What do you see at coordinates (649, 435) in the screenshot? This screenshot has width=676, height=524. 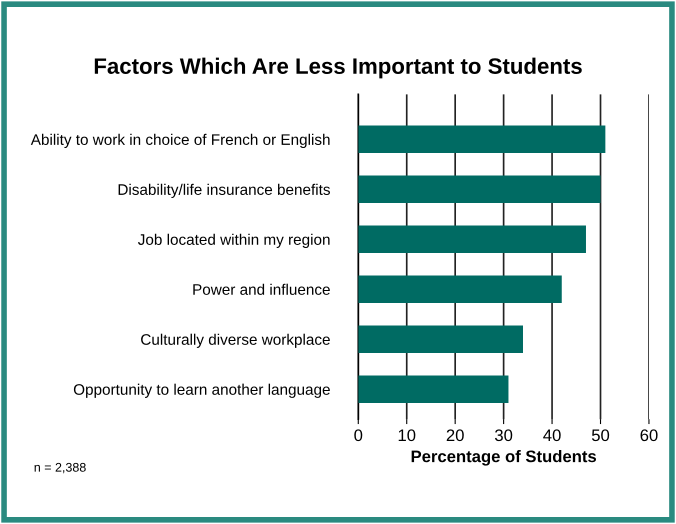 I see `x-tick-label: 60` at bounding box center [649, 435].